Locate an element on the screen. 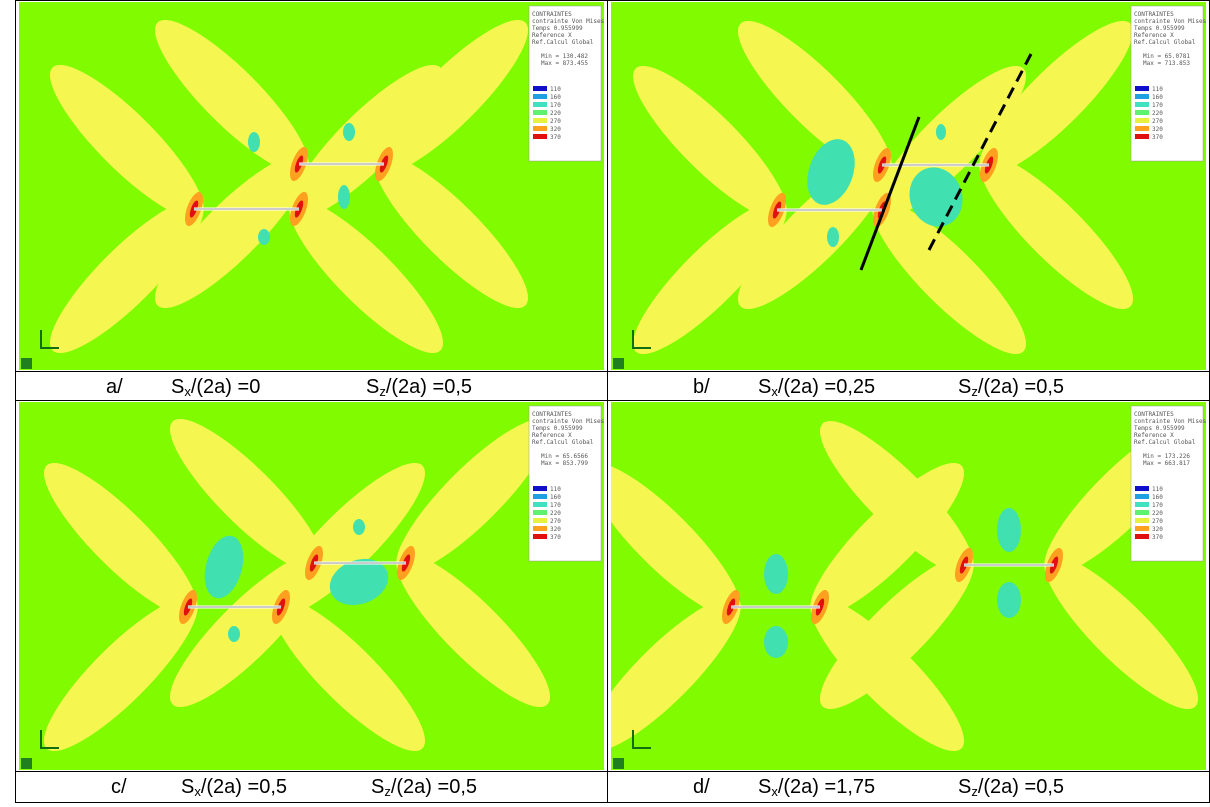 The height and width of the screenshot is (807, 1210). caption: a/Sx/(2a) =0 Sz/(2a) =0,5 is located at coordinates (311, 387).